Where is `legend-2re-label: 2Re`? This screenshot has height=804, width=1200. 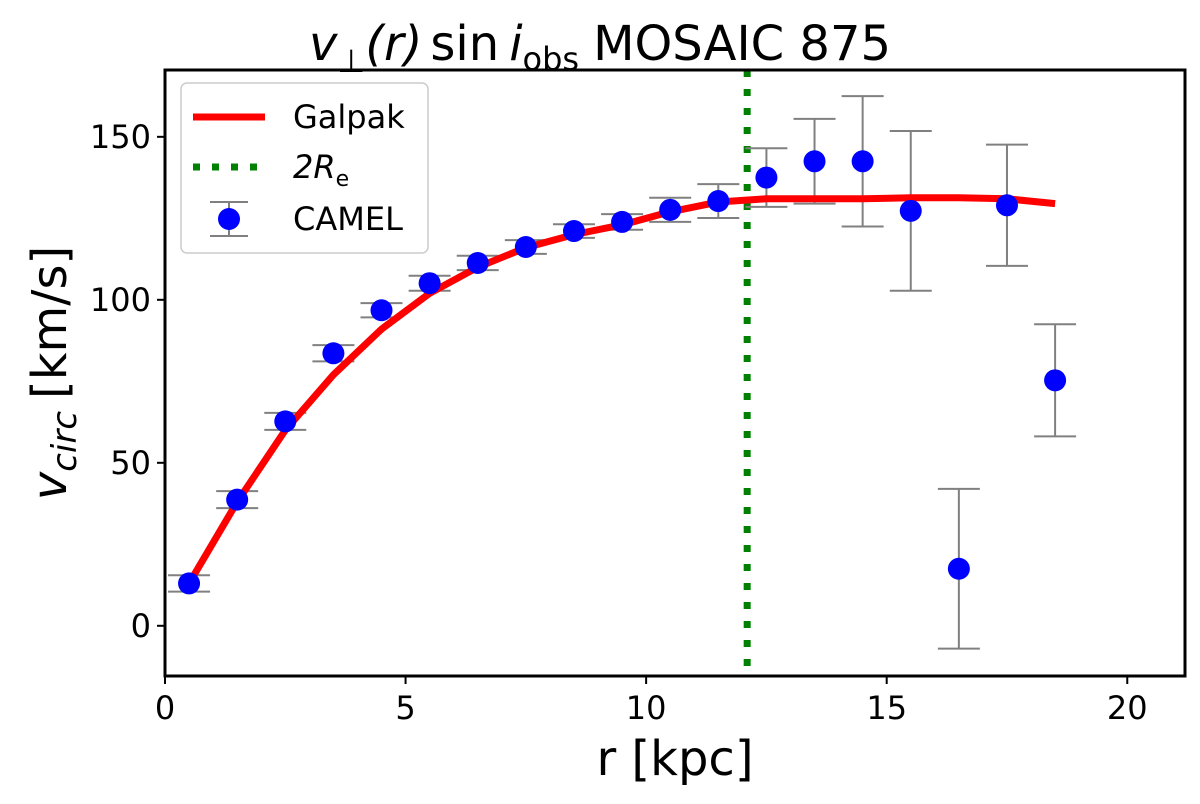 legend-2re-label: 2Re is located at coordinates (321, 170).